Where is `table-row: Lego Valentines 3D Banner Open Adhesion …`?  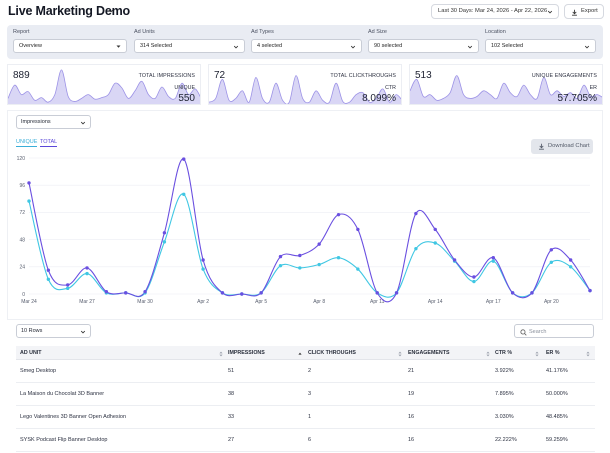
table-row: Lego Valentines 3D Banner Open Adhesion … is located at coordinates (305, 417).